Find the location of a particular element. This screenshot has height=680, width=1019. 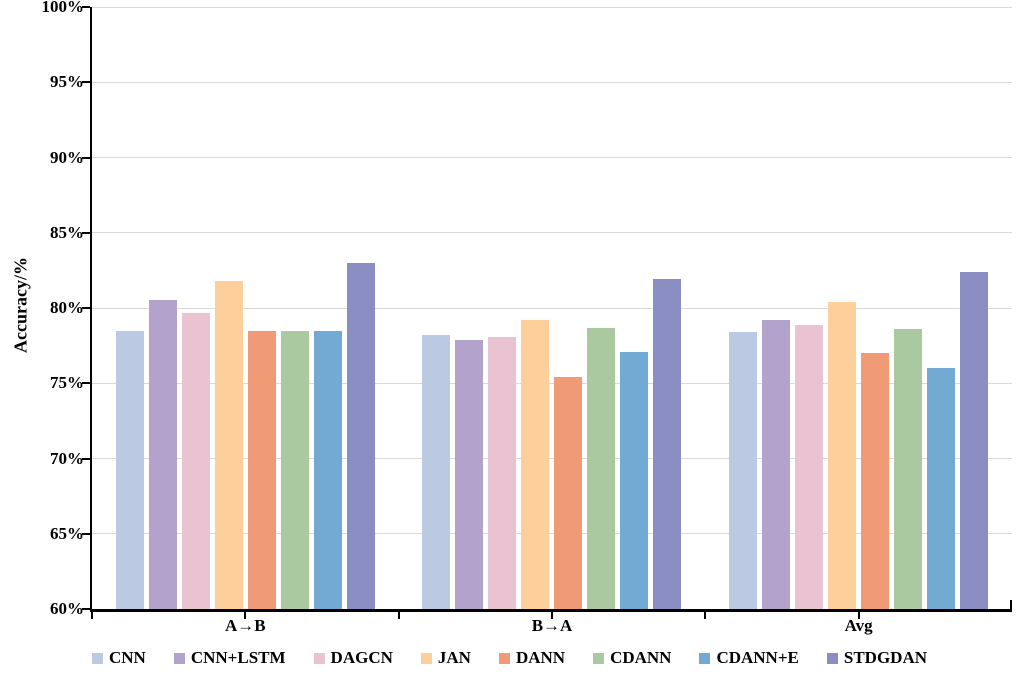

y-tick-label-85: 85% is located at coordinates (67, 232).